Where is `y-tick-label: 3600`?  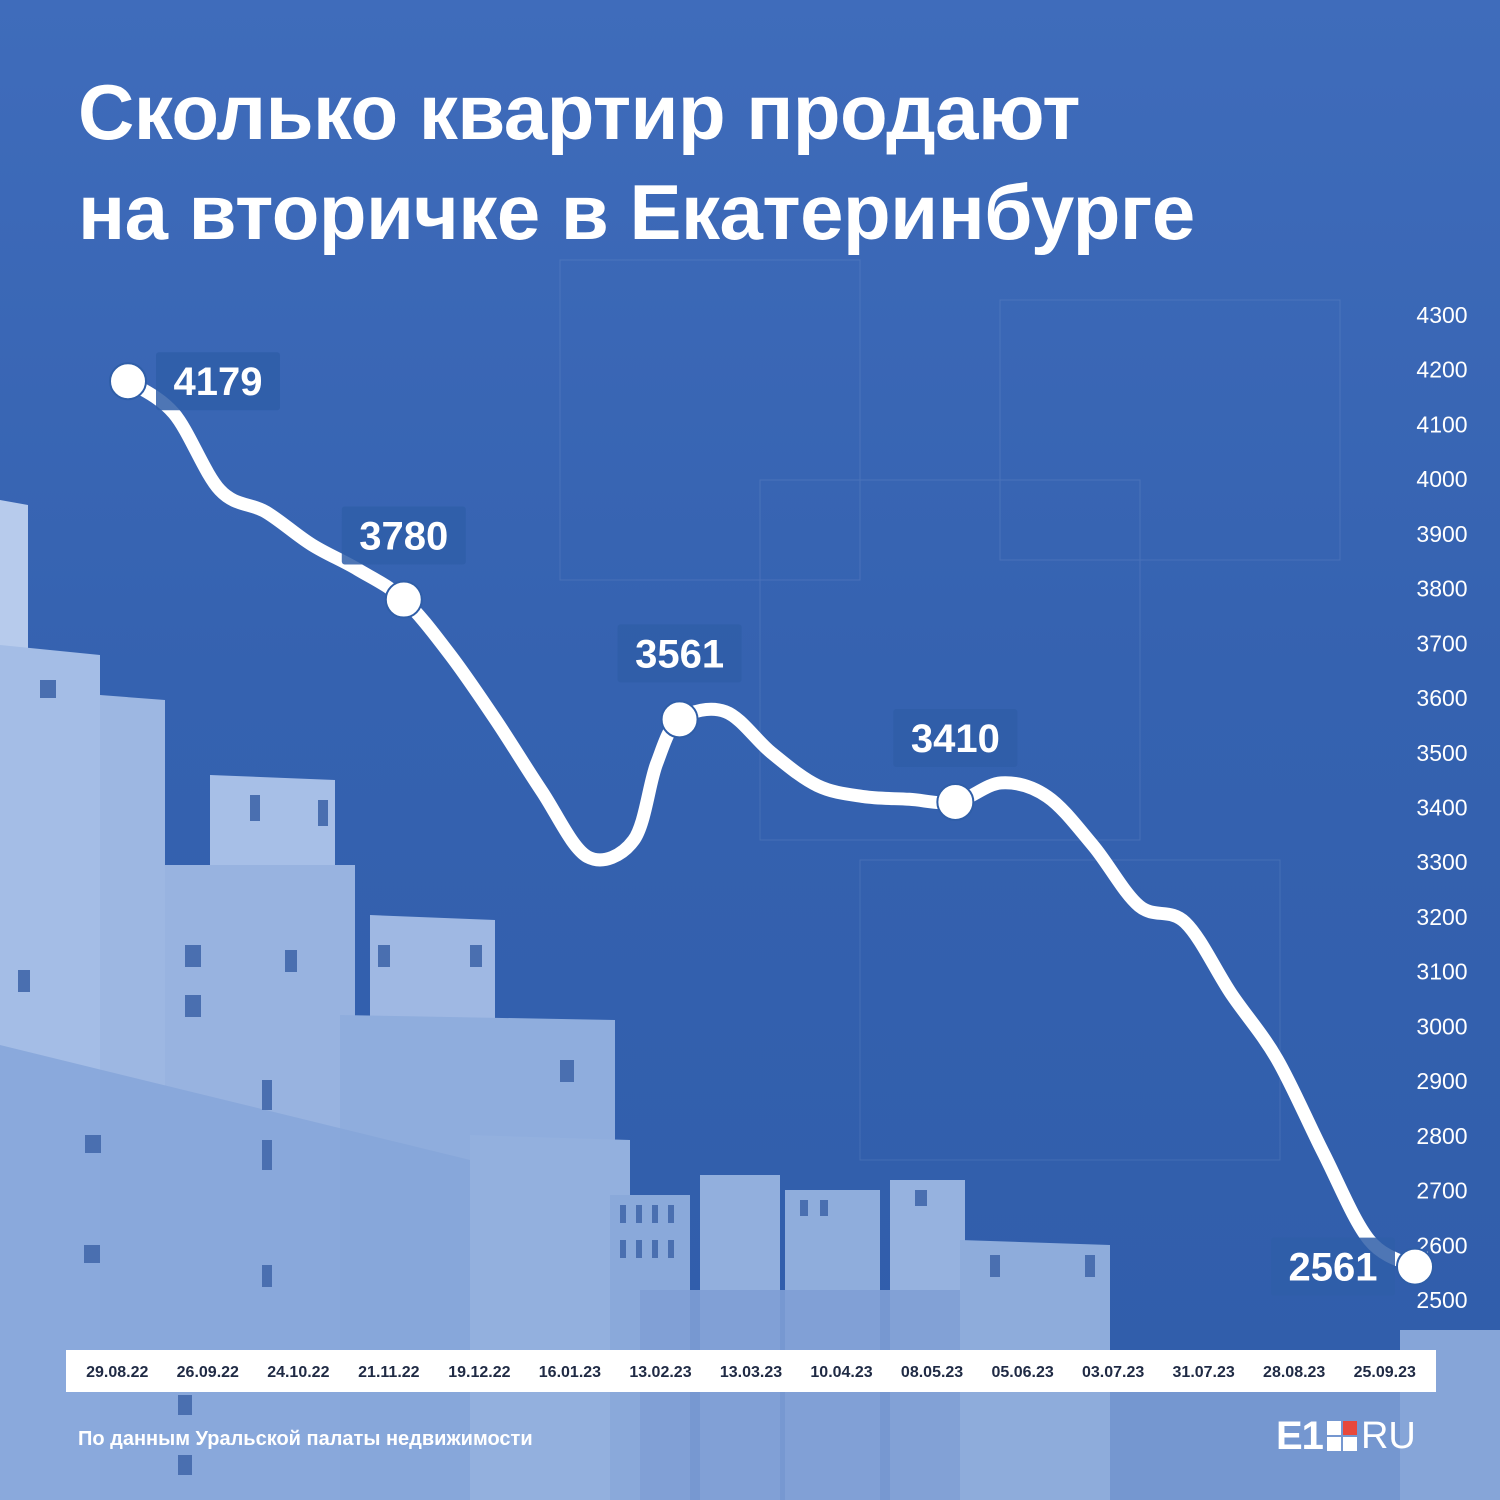
y-tick-label: 3600 is located at coordinates (1441, 698).